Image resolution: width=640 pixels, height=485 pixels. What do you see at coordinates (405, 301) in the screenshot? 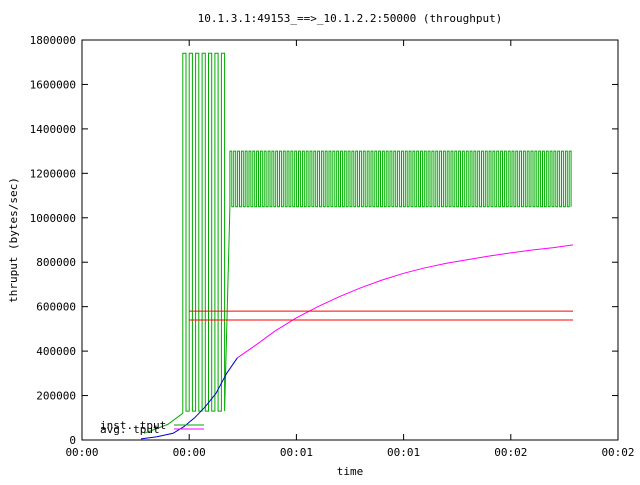
I see `series-line-avg-tput` at bounding box center [405, 301].